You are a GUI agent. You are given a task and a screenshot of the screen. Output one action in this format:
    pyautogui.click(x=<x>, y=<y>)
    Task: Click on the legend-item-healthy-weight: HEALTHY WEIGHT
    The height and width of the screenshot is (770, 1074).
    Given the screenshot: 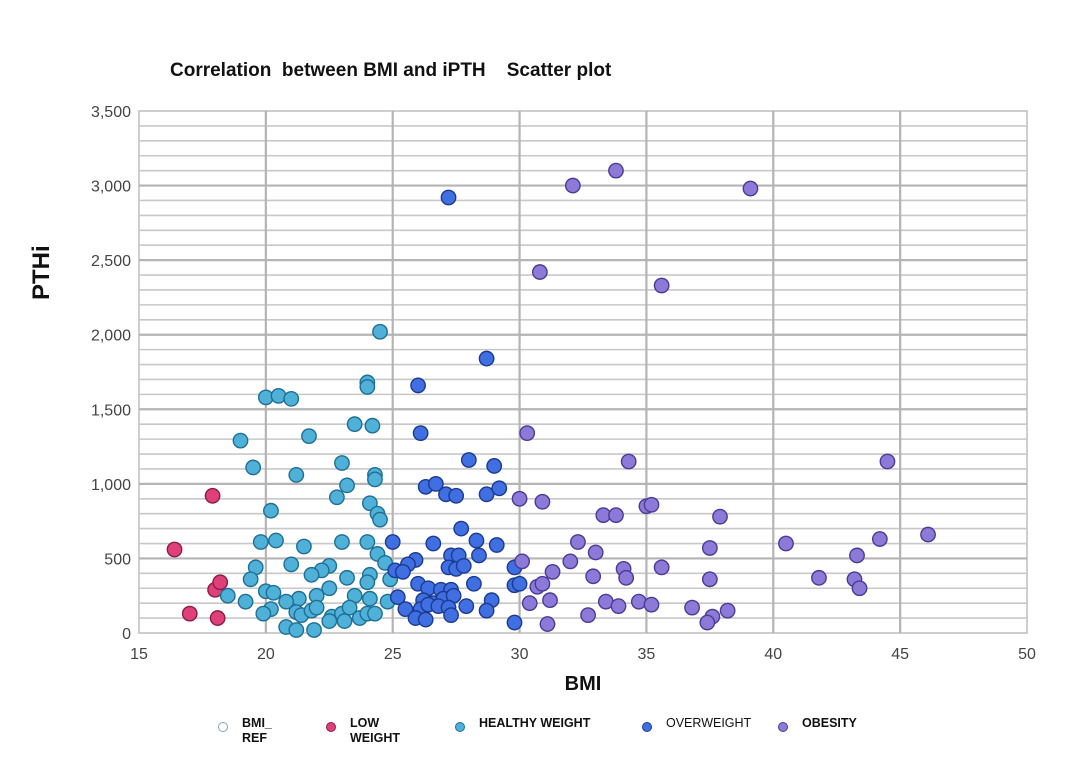 What is the action you would take?
    pyautogui.click(x=522, y=724)
    